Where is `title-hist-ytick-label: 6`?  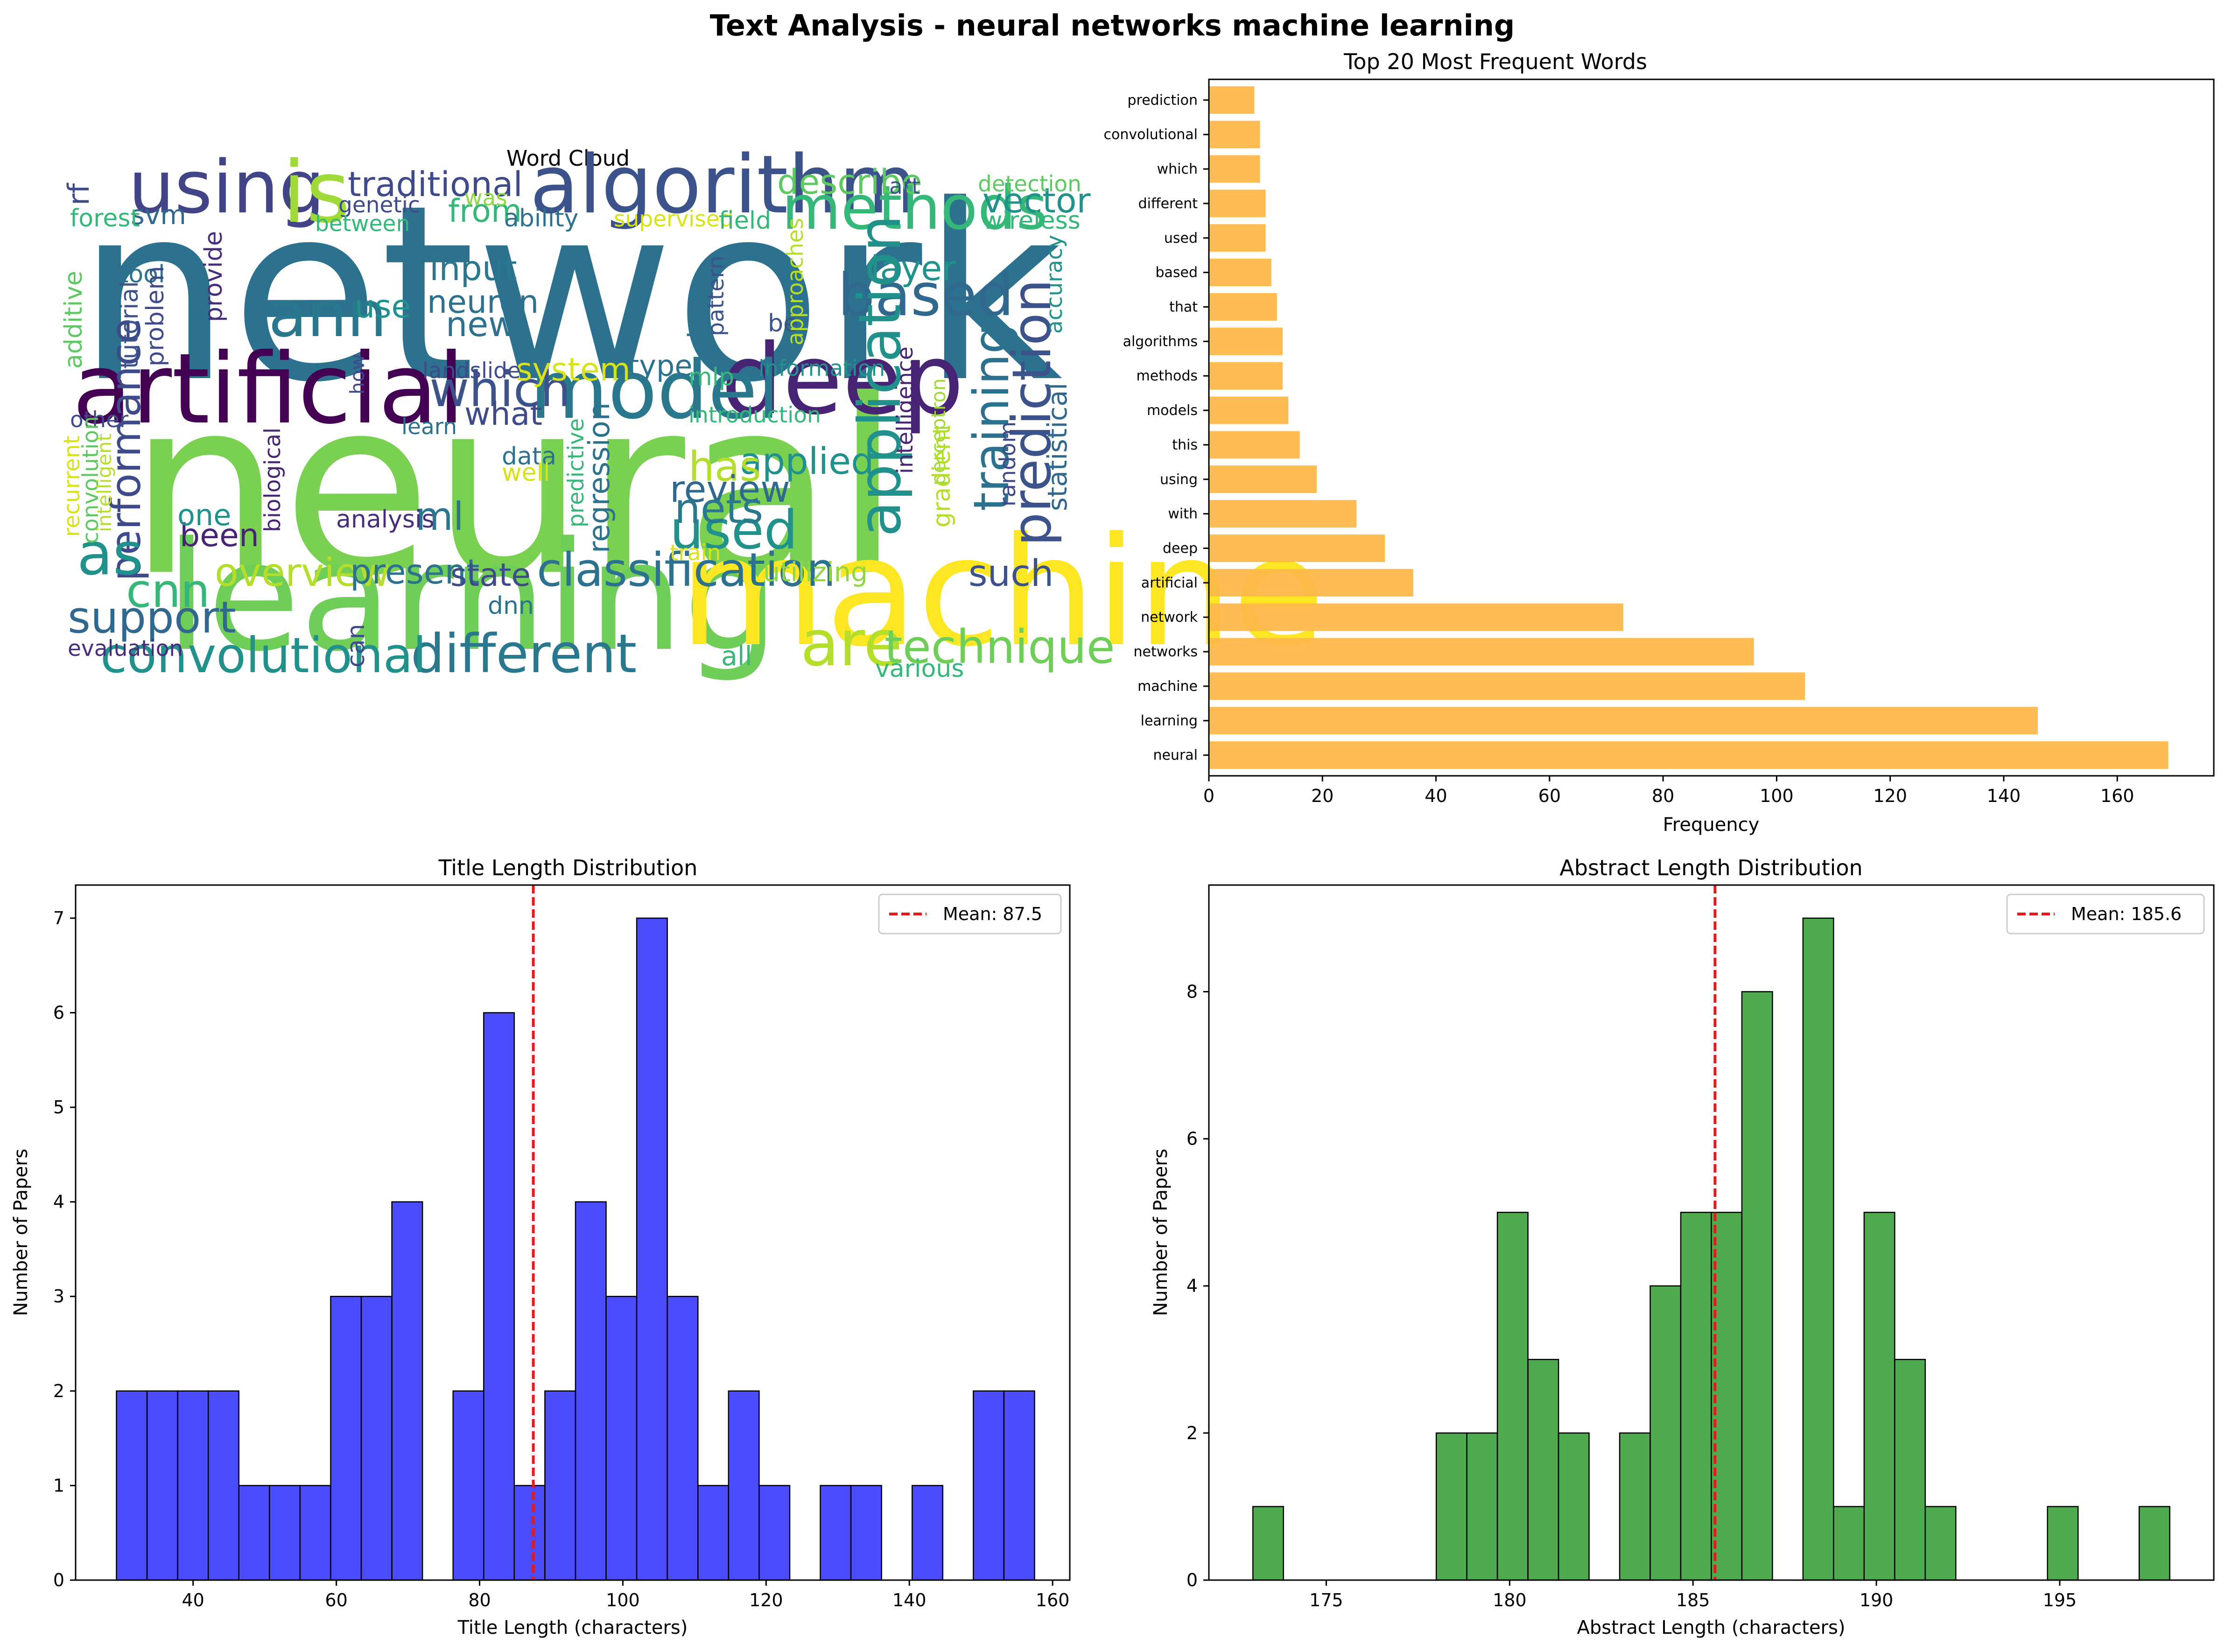
title-hist-ytick-label: 6 is located at coordinates (58, 1012).